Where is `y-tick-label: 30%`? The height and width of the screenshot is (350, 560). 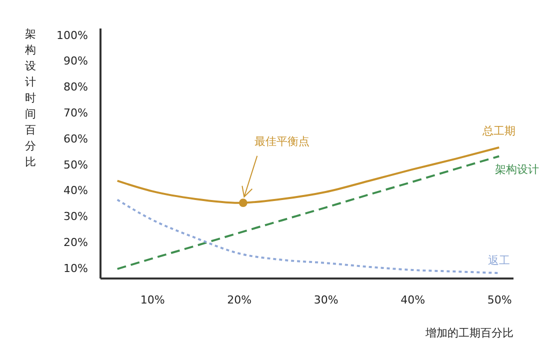 y-tick-label: 30% is located at coordinates (76, 217).